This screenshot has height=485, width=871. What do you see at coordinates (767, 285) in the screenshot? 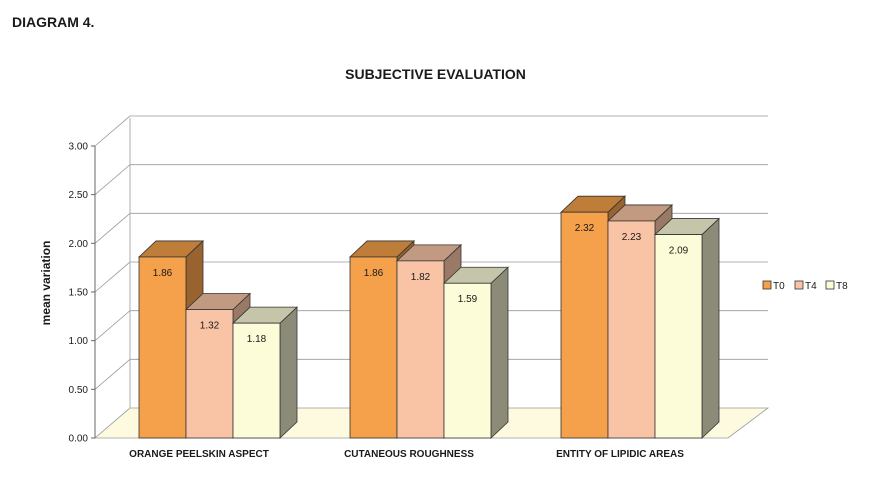
I see `legend-swatch-t0` at bounding box center [767, 285].